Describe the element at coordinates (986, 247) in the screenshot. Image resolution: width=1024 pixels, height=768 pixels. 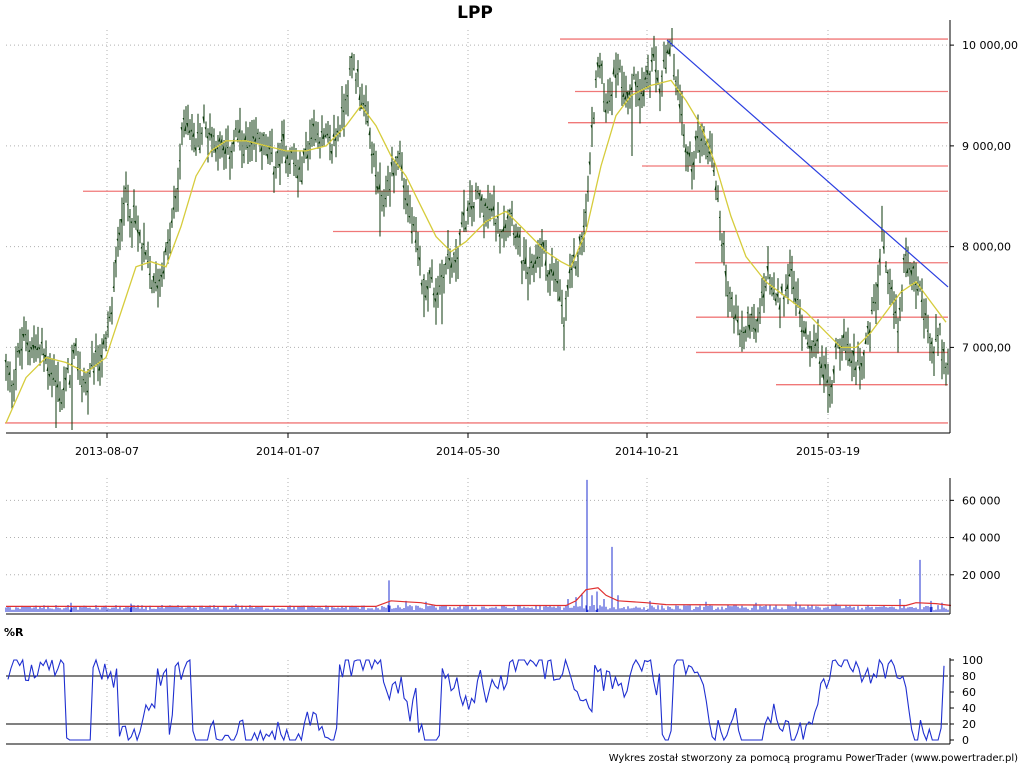
I see `price-y-tick-label: 8 000,00` at that location.